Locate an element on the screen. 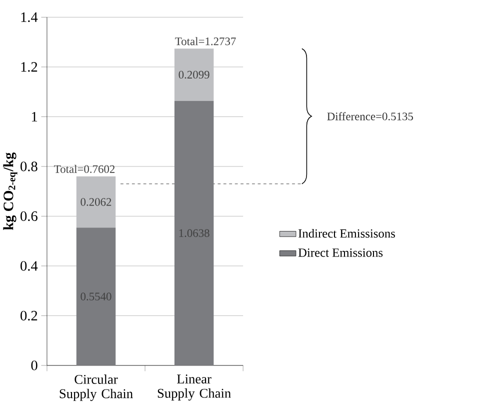 This screenshot has width=493, height=410. y-tick-label: 0.8 is located at coordinates (29, 166).